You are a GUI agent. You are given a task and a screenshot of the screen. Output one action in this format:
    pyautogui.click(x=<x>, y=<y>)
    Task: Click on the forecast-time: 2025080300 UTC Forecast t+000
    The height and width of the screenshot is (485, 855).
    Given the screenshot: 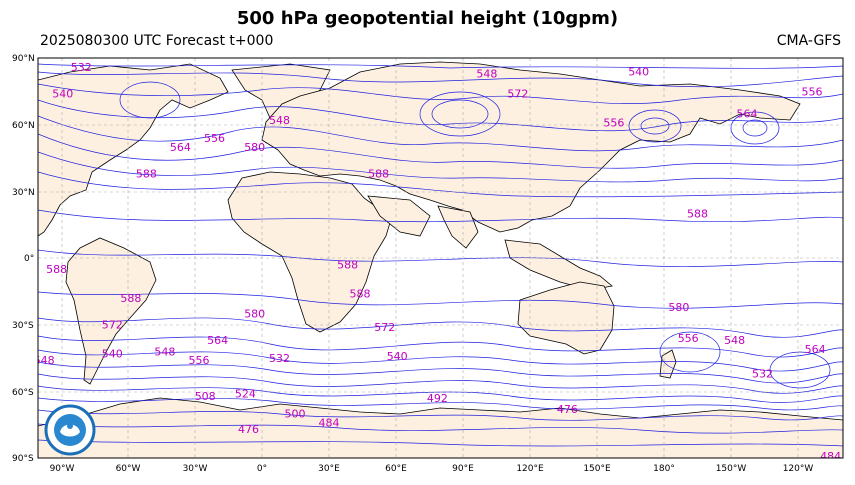 What is the action you would take?
    pyautogui.click(x=157, y=41)
    